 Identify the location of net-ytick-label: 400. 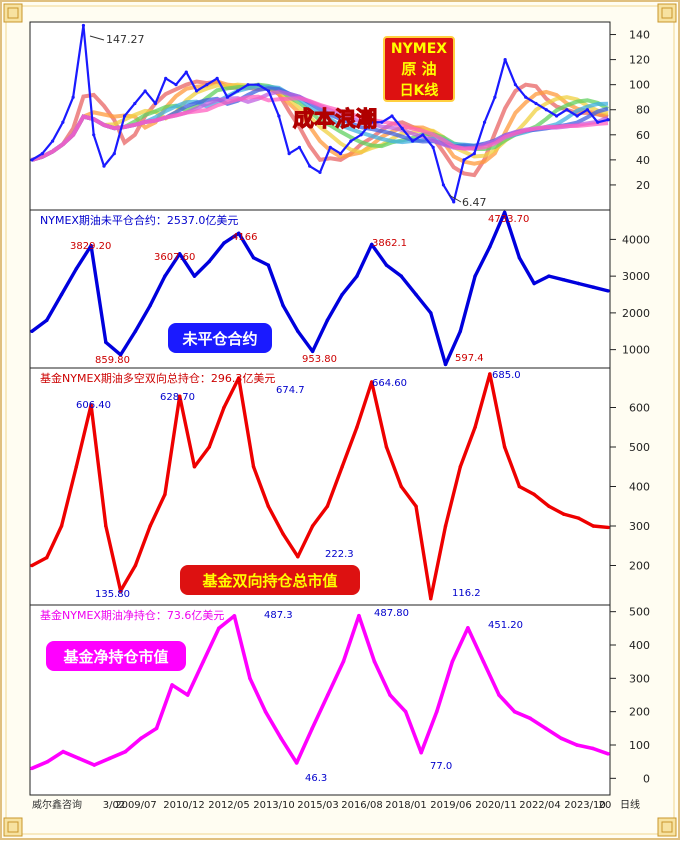
(639, 645).